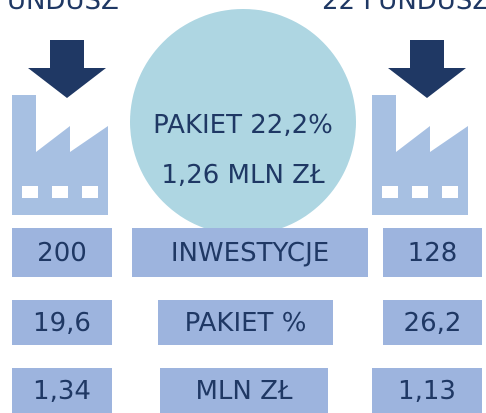  What do you see at coordinates (245, 322) in the screenshot?
I see `table-cell: PAKIET %` at bounding box center [245, 322].